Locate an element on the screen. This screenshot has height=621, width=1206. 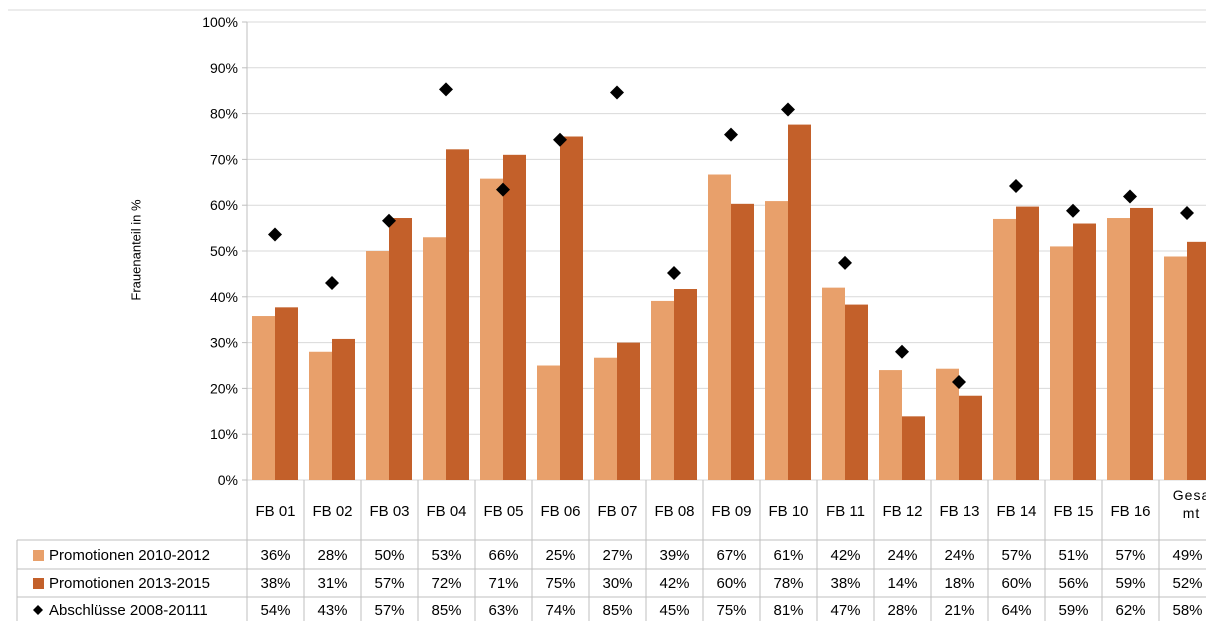
legend-label: Abschlüsse 2008-20111 is located at coordinates (128, 610).